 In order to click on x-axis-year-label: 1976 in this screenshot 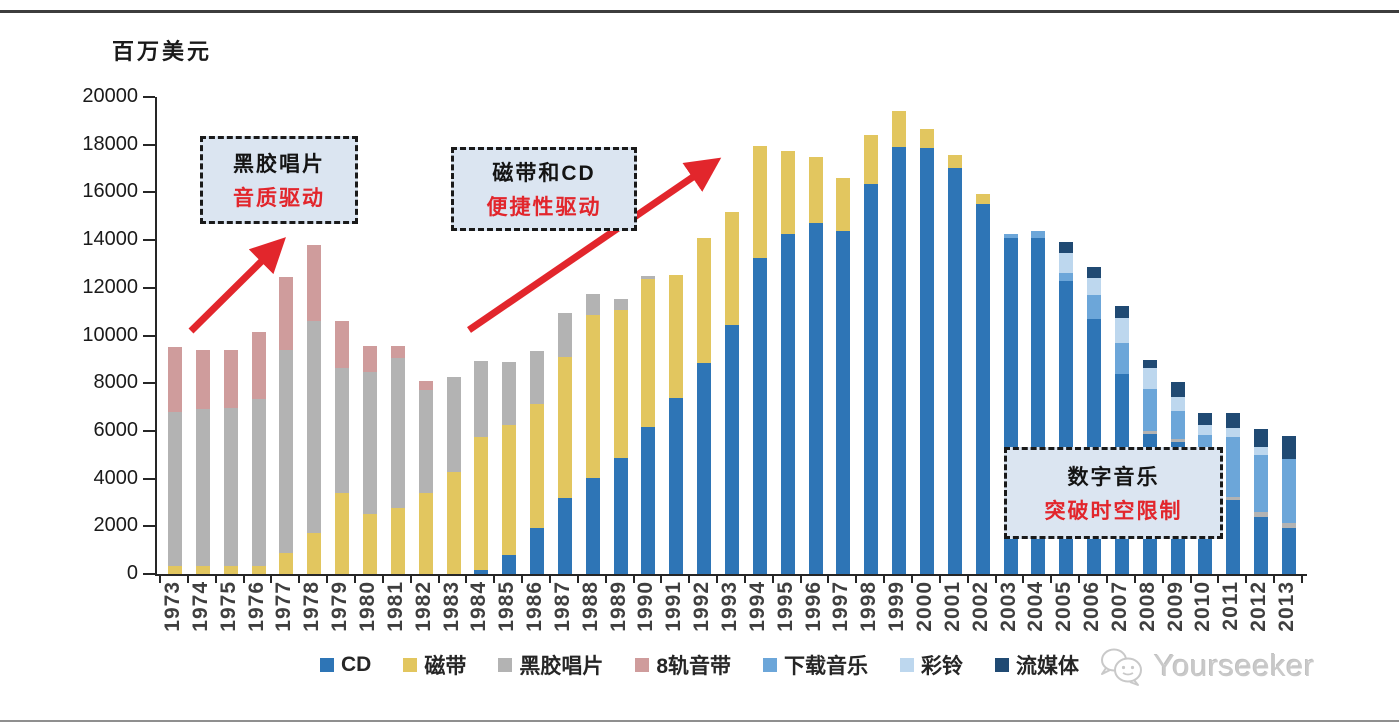, I will do `click(256, 606)`.